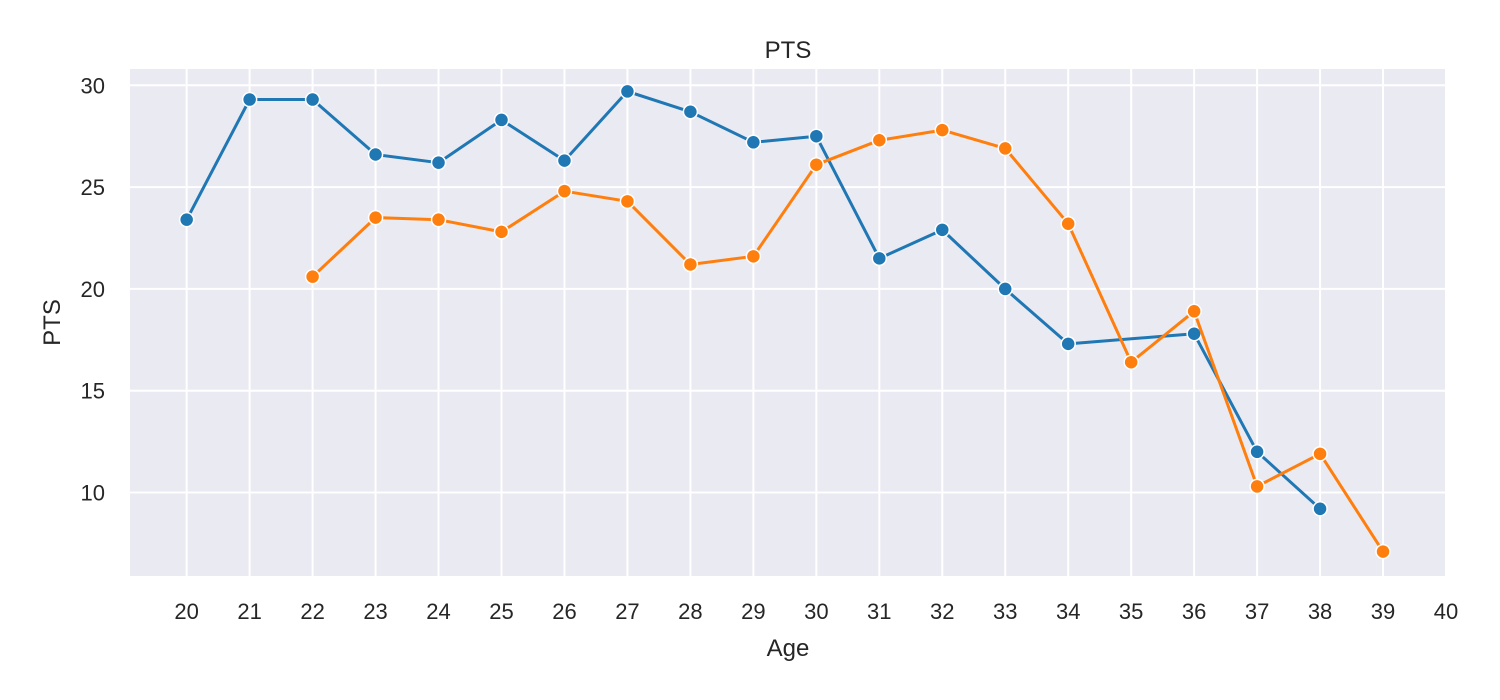 The image size is (1500, 700). What do you see at coordinates (501, 611) in the screenshot?
I see `x-tick-label: 25` at bounding box center [501, 611].